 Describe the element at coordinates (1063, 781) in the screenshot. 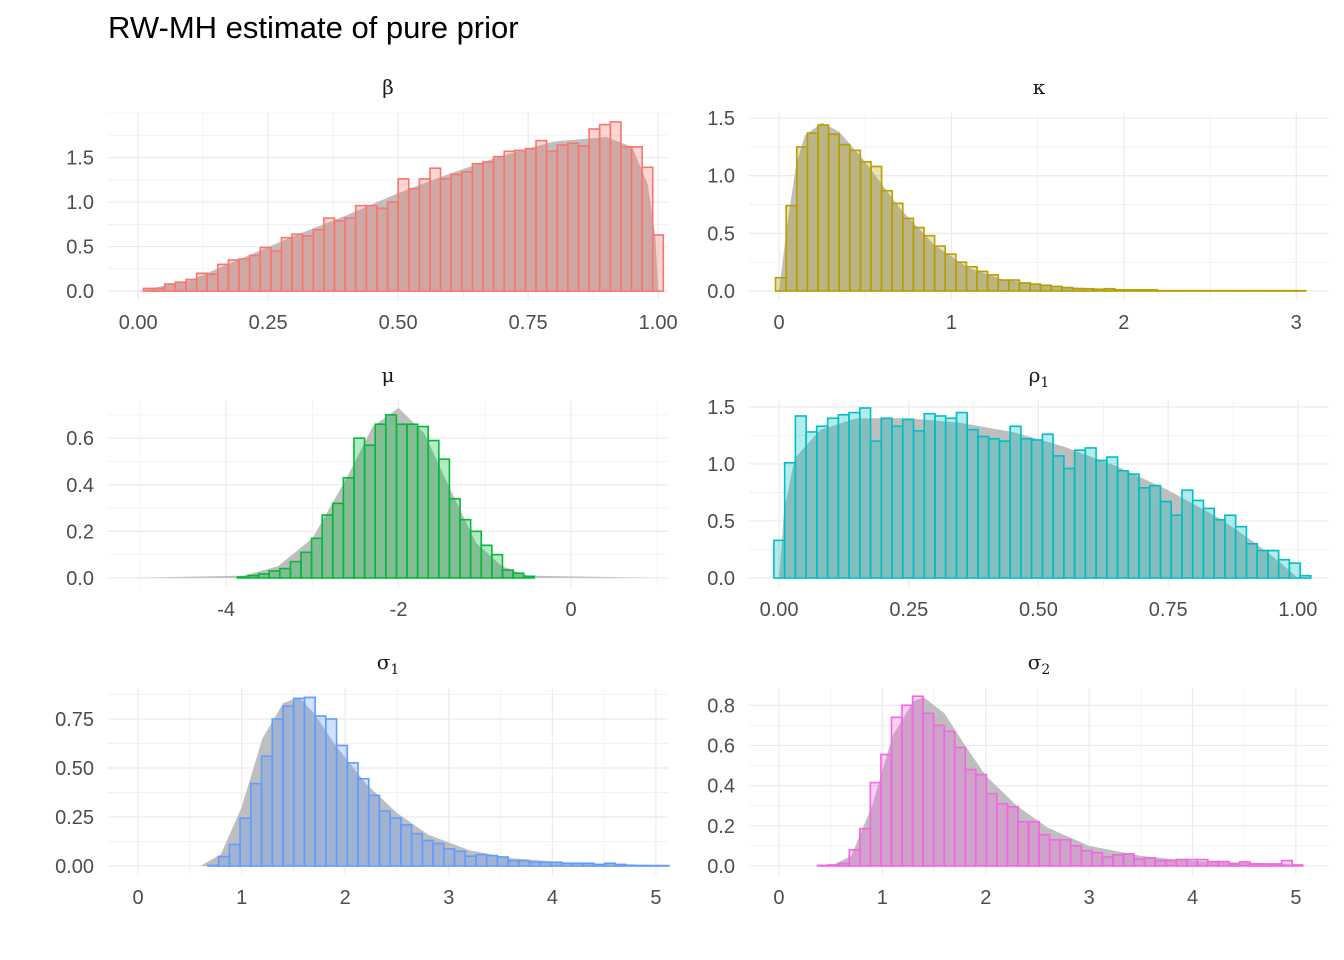

I see `density-area` at that location.